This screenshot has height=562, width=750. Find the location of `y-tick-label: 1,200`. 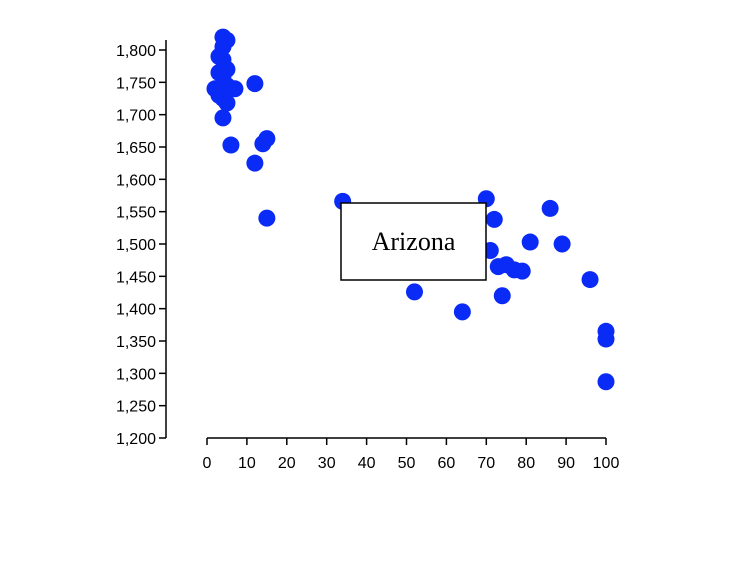

y-tick-label: 1,200 is located at coordinates (136, 439).